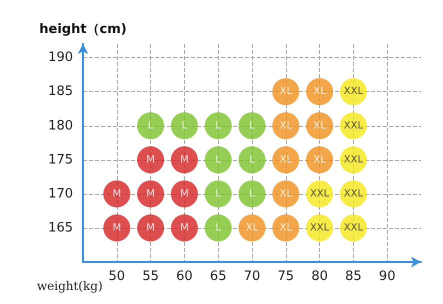 This screenshot has height=304, width=443. Describe the element at coordinates (60, 58) in the screenshot. I see `y-tick-label: 190` at that location.